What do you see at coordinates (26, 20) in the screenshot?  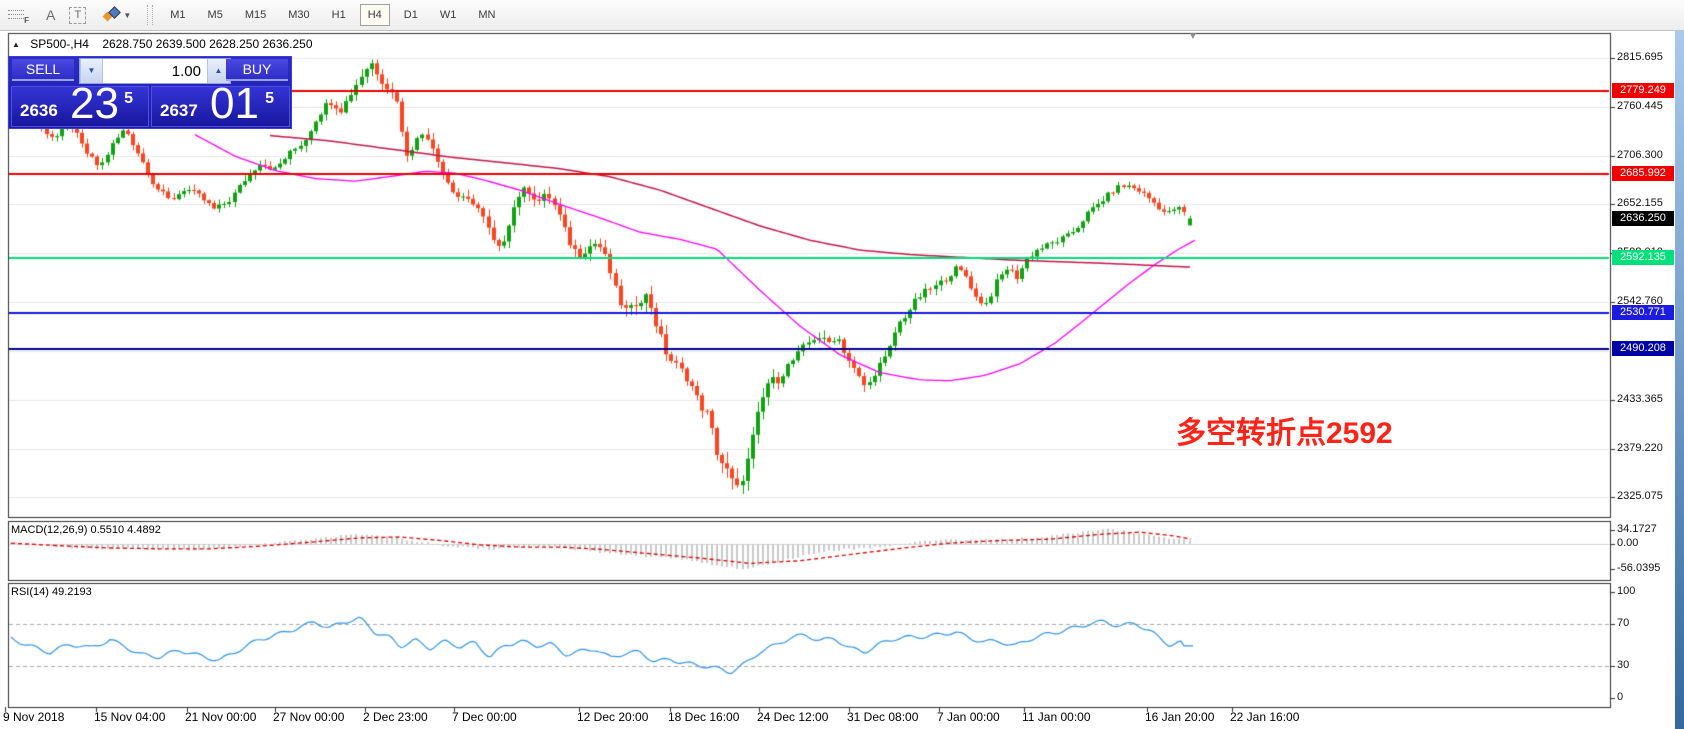 I see `f-glyph: F` at bounding box center [26, 20].